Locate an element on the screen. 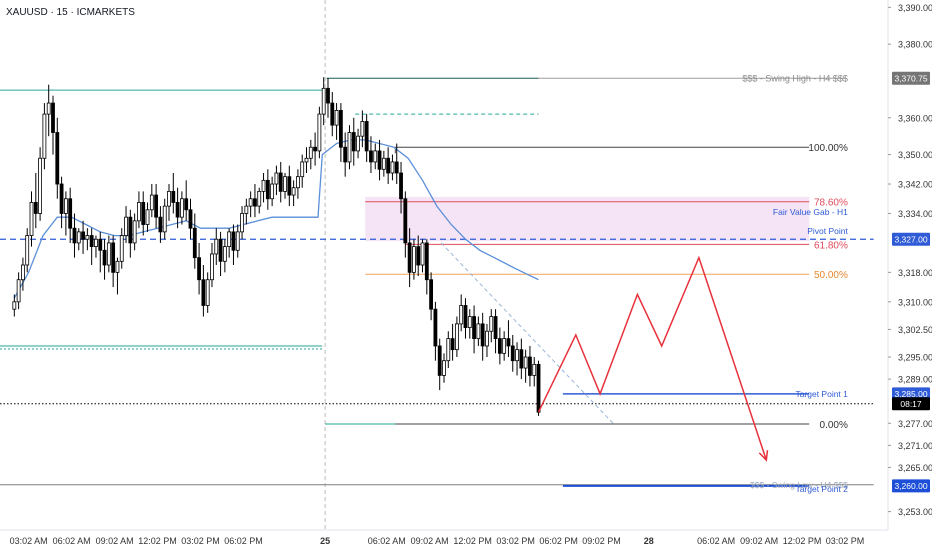  price-tag-pivot is located at coordinates (911, 239).